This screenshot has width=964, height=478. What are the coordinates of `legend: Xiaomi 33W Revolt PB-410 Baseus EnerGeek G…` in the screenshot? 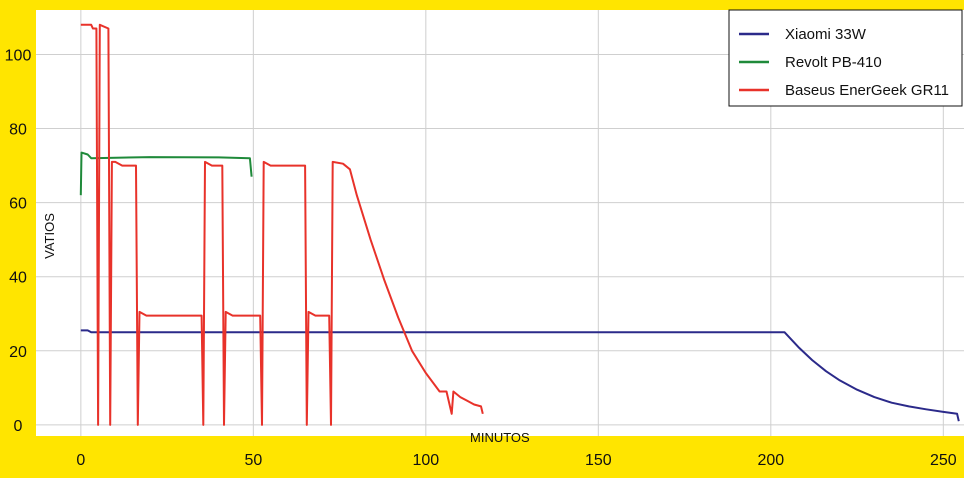 It's located at (845, 58).